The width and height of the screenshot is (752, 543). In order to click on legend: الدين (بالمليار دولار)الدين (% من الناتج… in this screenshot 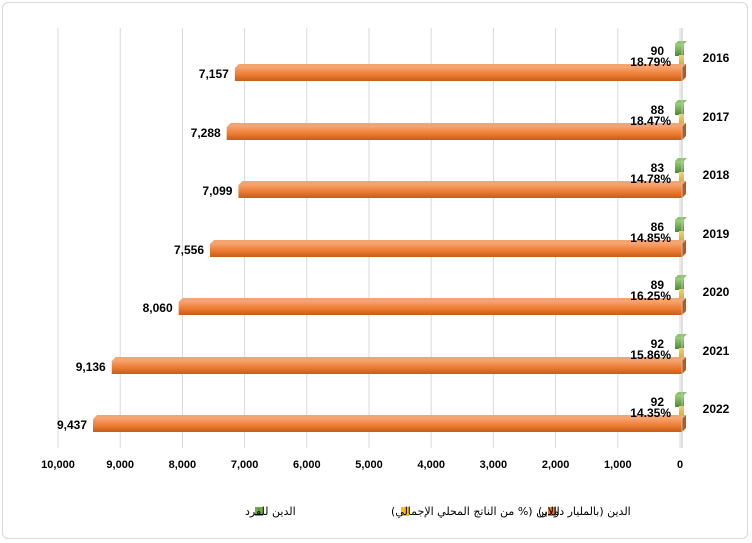, I will do `click(438, 511)`.